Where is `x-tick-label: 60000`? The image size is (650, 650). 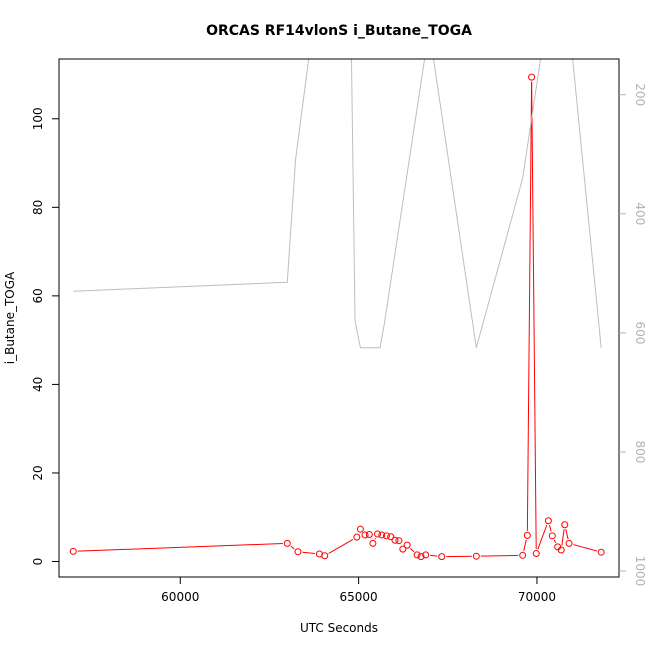
x-tick-label: 60000 is located at coordinates (180, 597).